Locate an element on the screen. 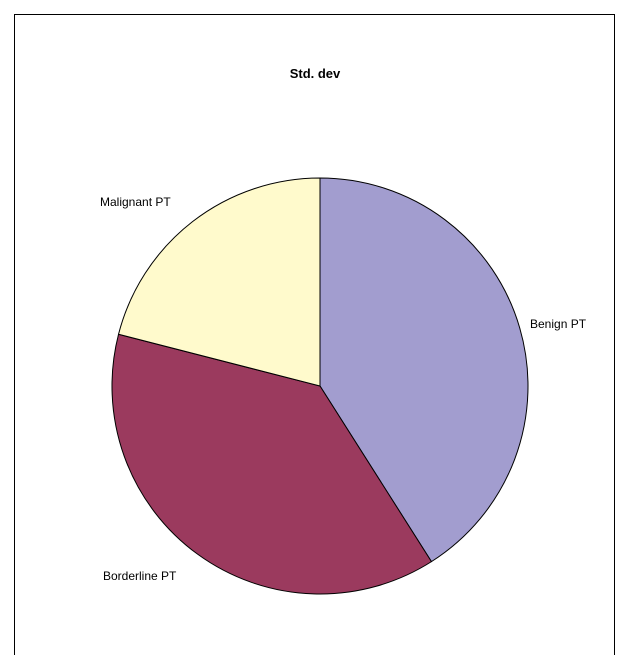  slice-label-borderline-pt: Borderline PT is located at coordinates (140, 576).